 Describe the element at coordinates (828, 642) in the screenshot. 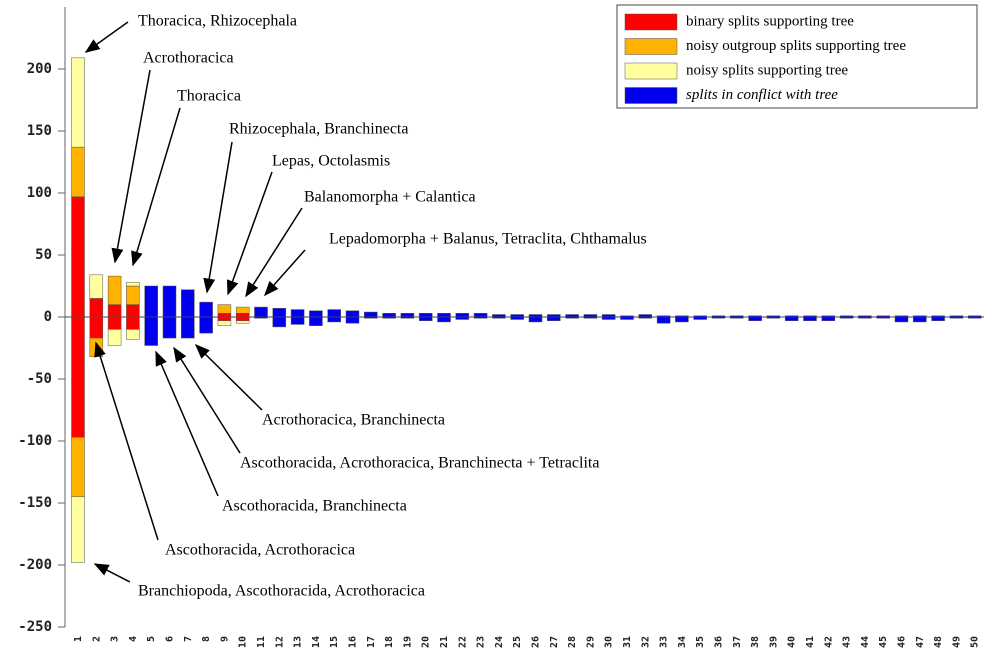

I see `x-tick-label: 42` at that location.